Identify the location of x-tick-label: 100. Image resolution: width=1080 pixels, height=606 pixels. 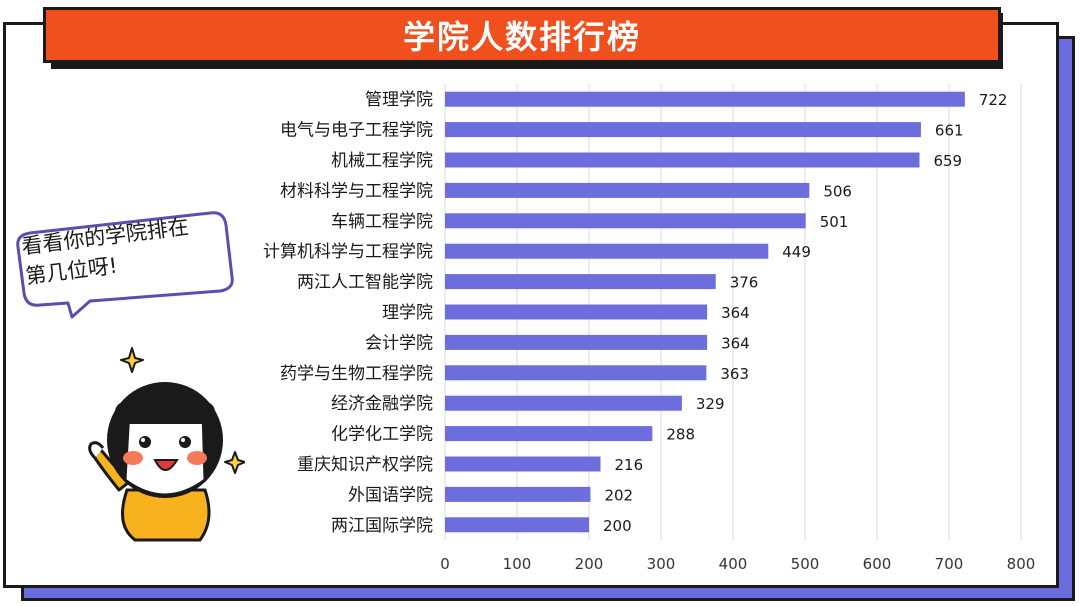
(517, 564).